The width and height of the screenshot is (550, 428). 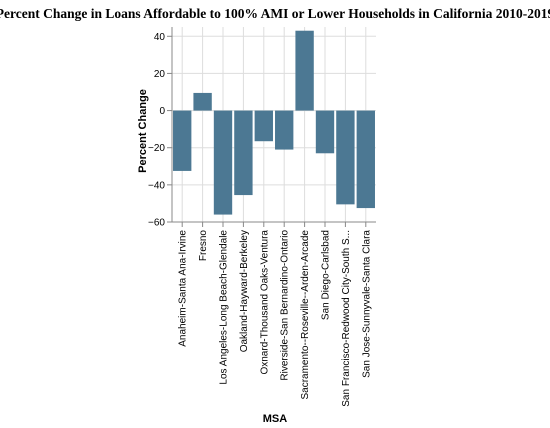 What do you see at coordinates (264, 302) in the screenshot?
I see `x-tick-label: Oxnard-Thousand Oaks-Ventura` at bounding box center [264, 302].